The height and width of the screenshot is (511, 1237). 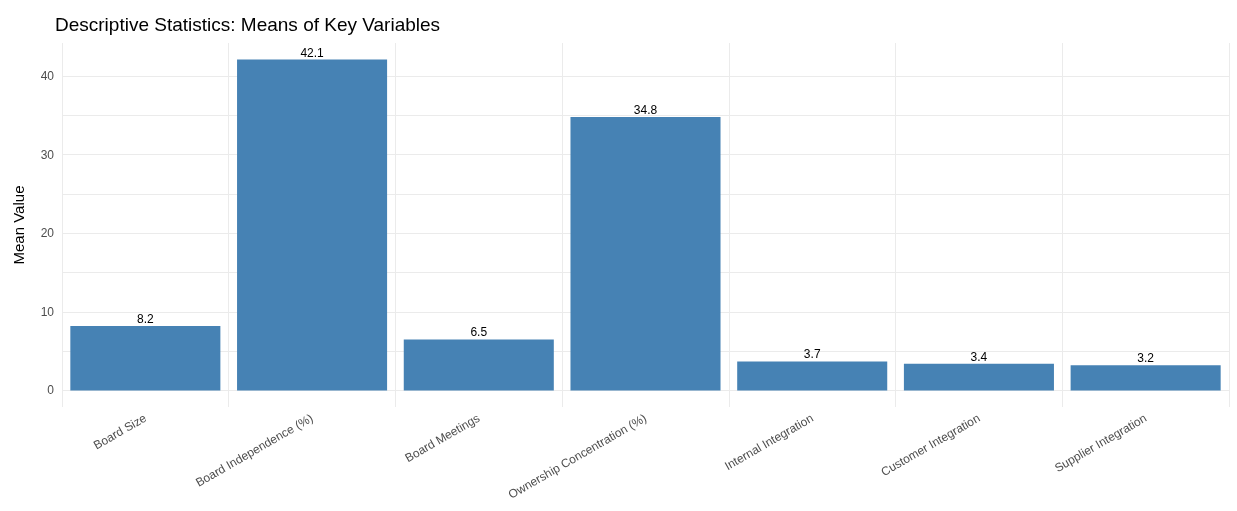 What do you see at coordinates (1146, 358) in the screenshot?
I see `data-label: 3.2` at bounding box center [1146, 358].